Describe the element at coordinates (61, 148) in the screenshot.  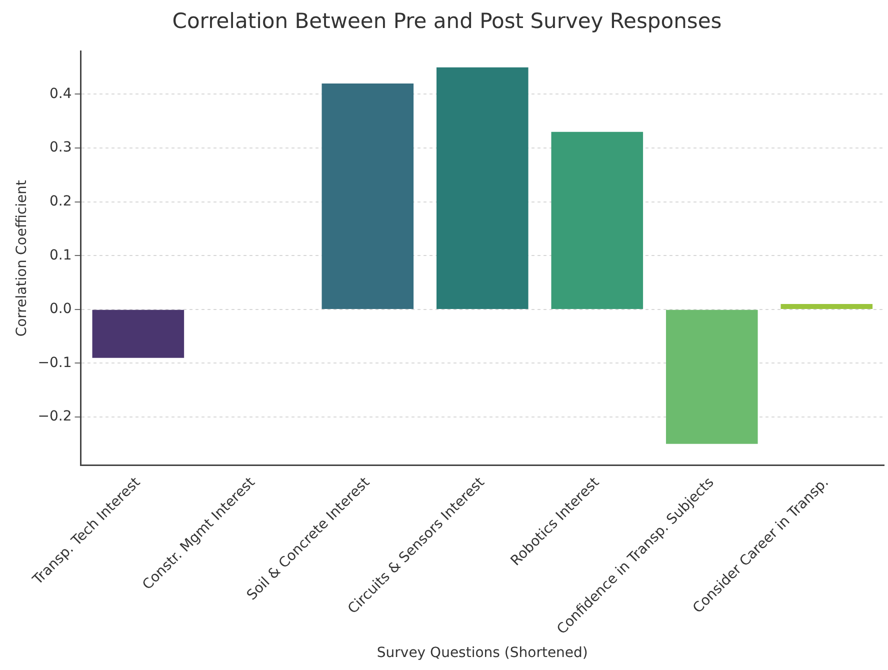
I see `y-tick-label: 0.3` at that location.